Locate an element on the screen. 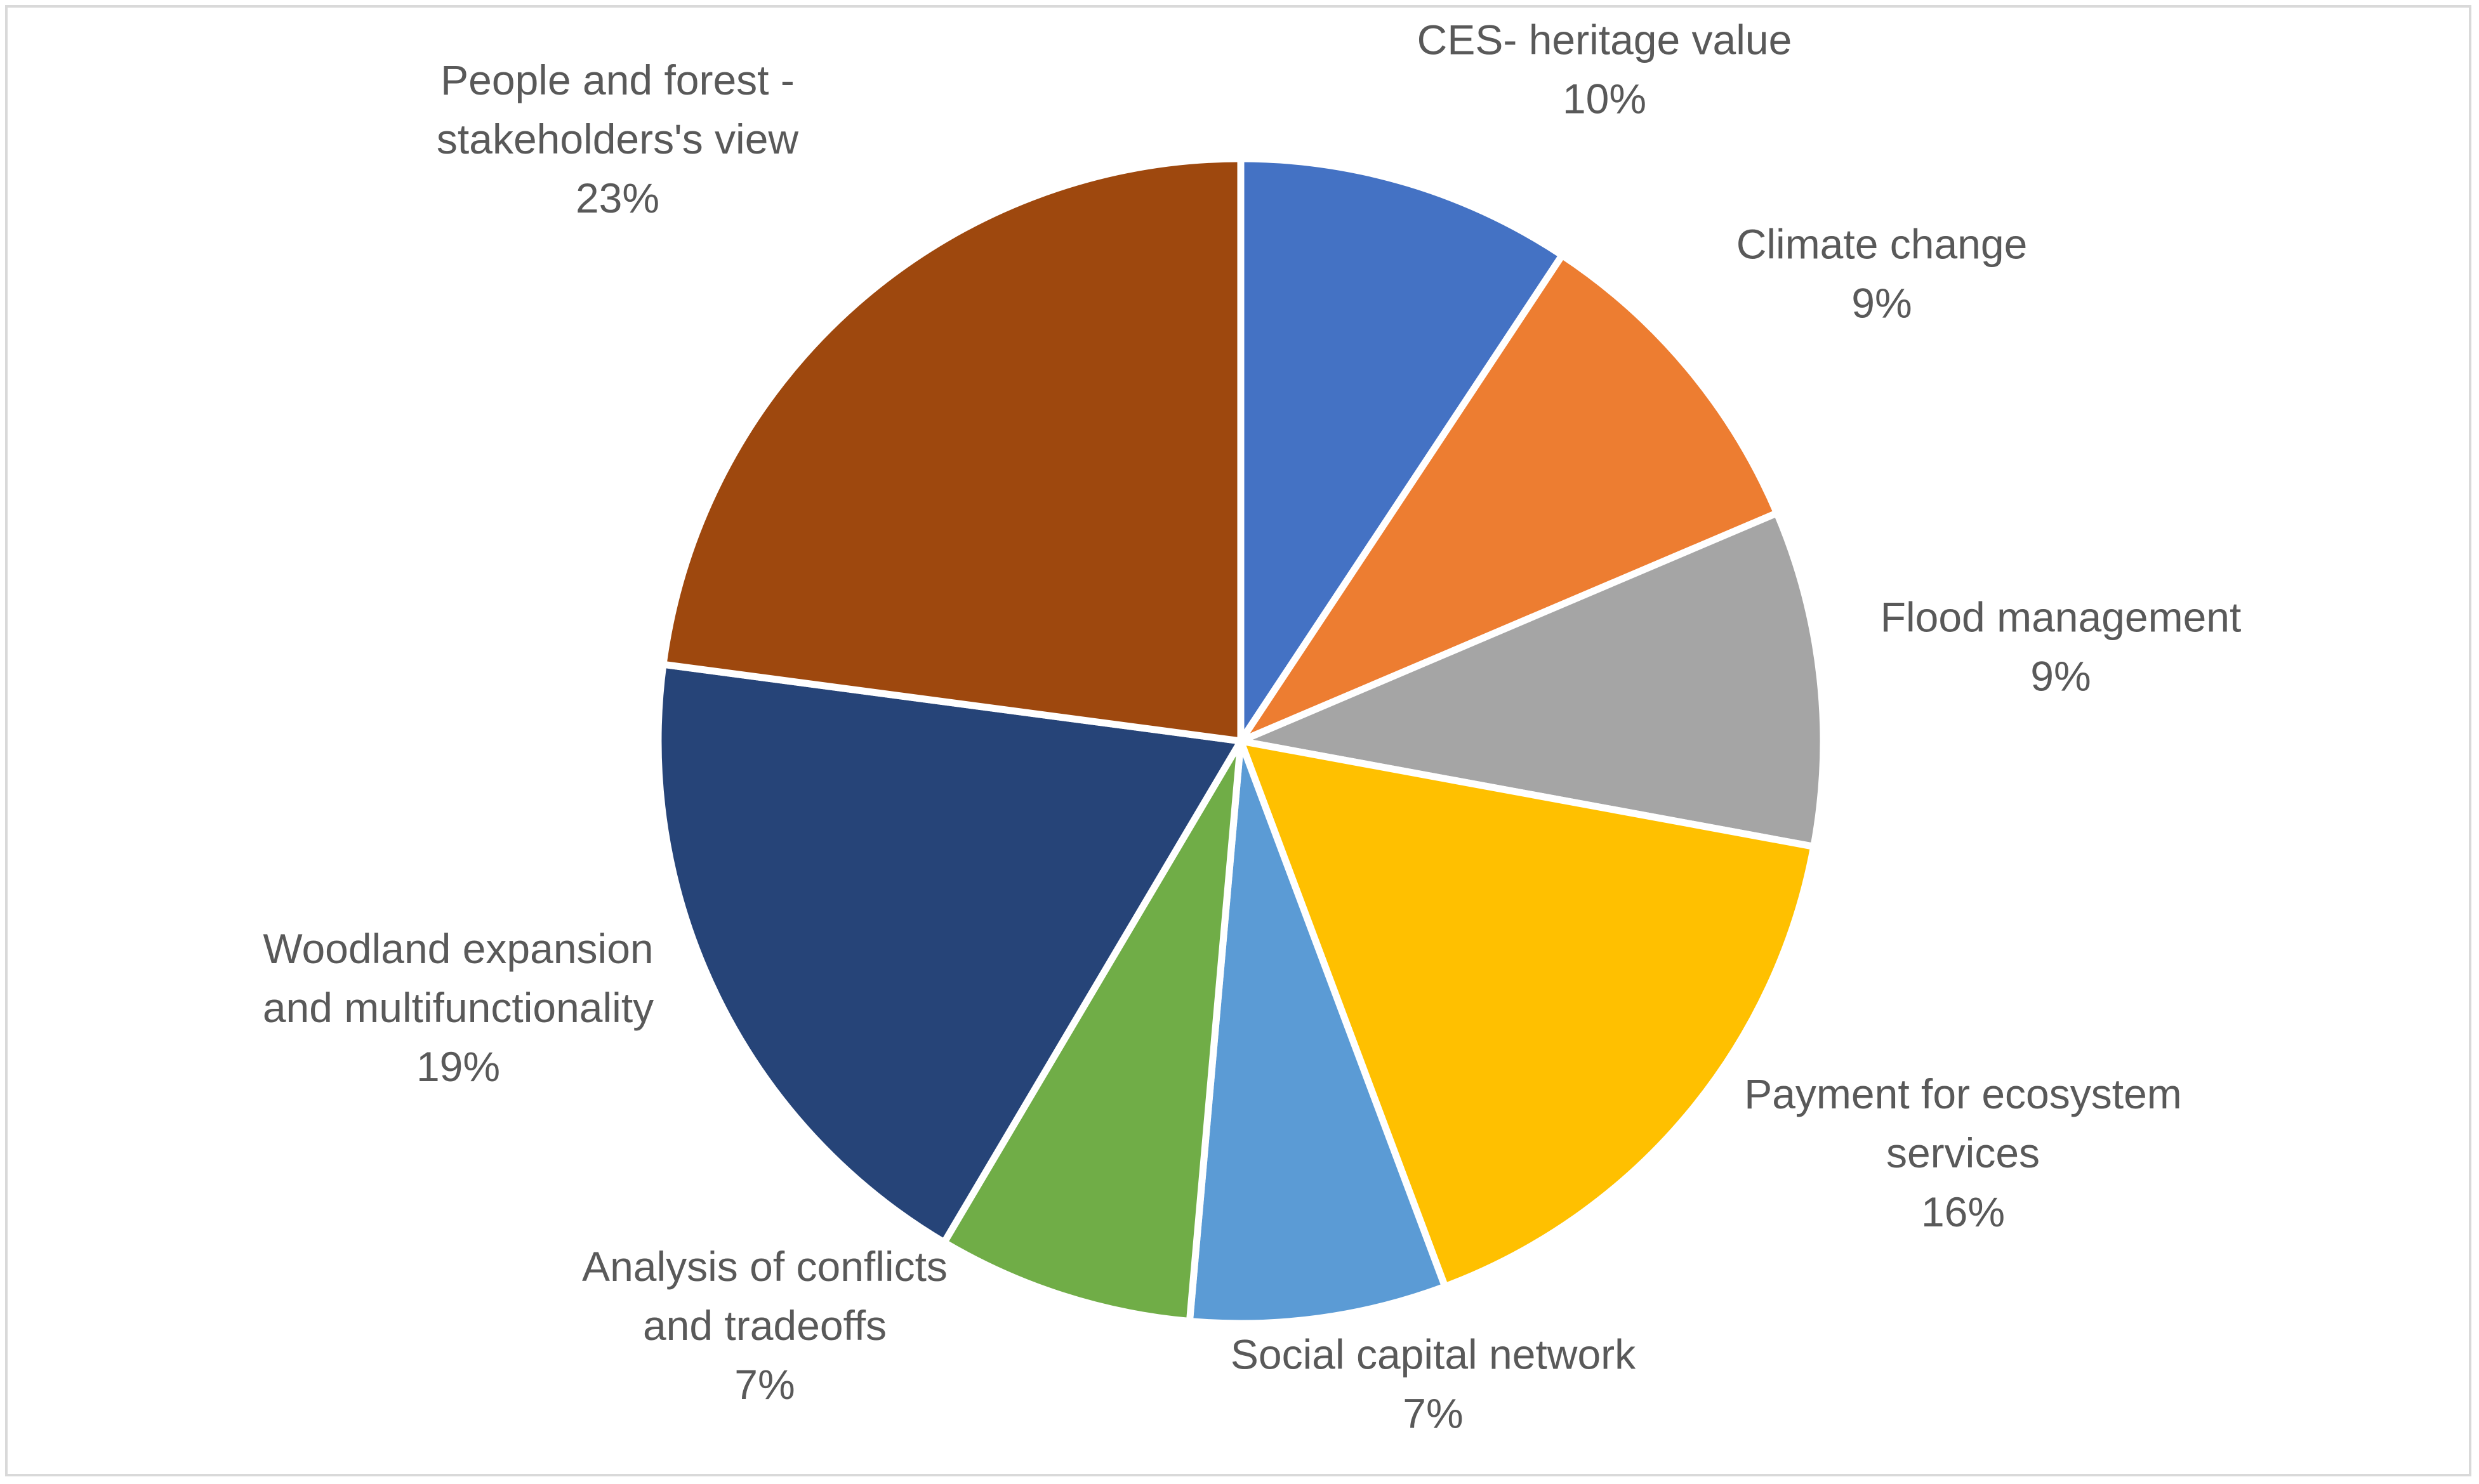 This screenshot has height=1484, width=2479. slice-category-label: stakeholders's view is located at coordinates (618, 138).